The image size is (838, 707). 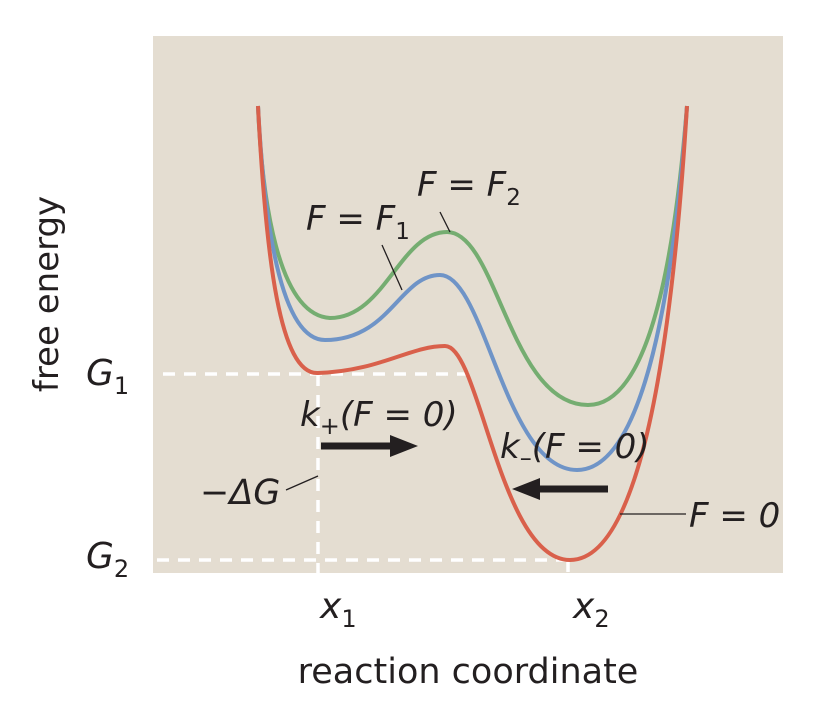 I want to click on label-f-equals-f1: F = F1, so click(x=358, y=222).